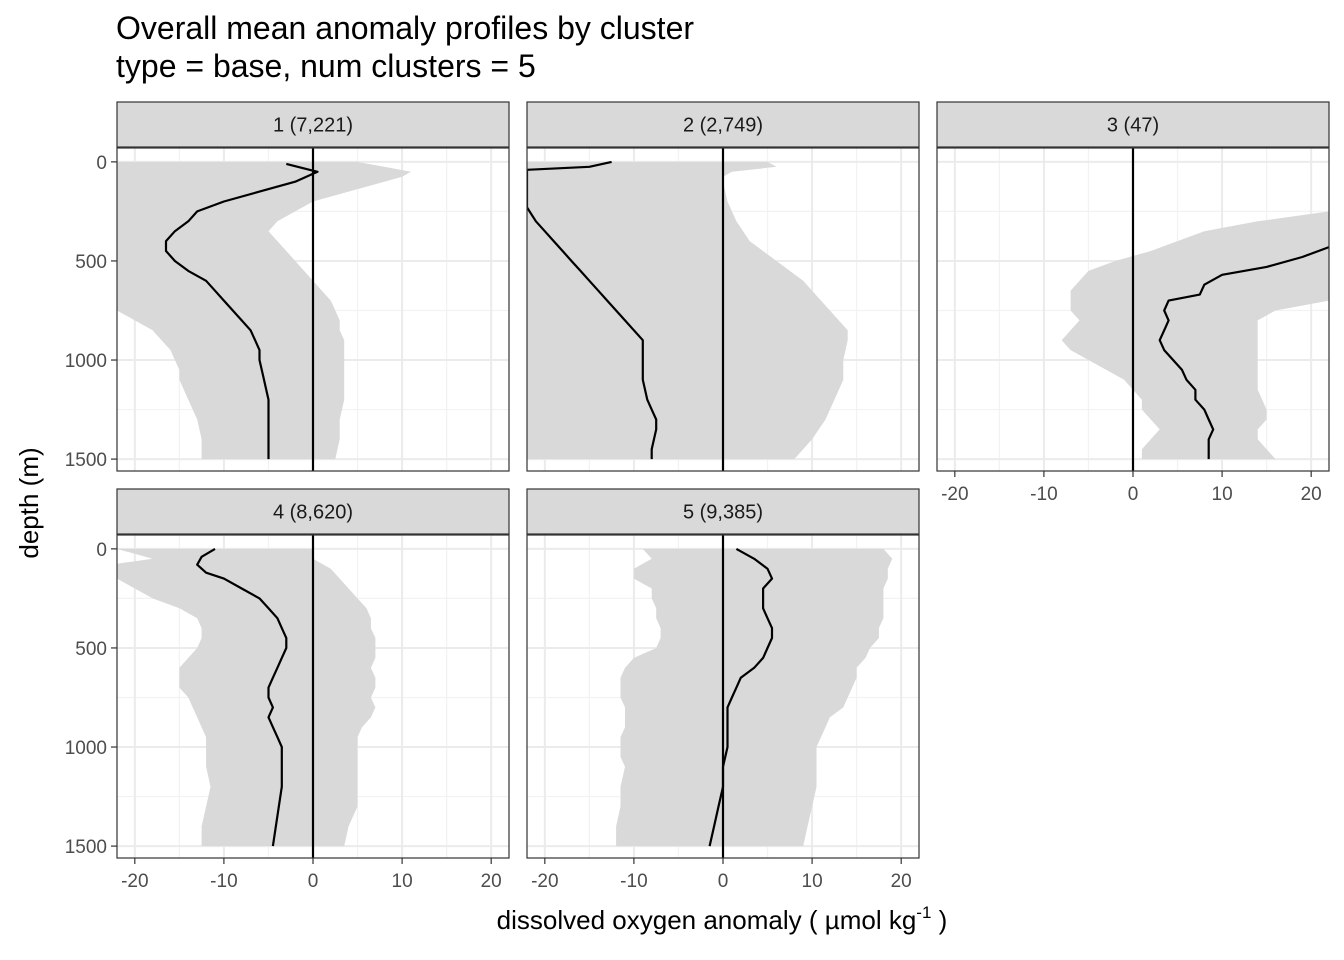  Describe the element at coordinates (326, 66) in the screenshot. I see `chart-subtitle: type = base, num clusters = 5` at that location.